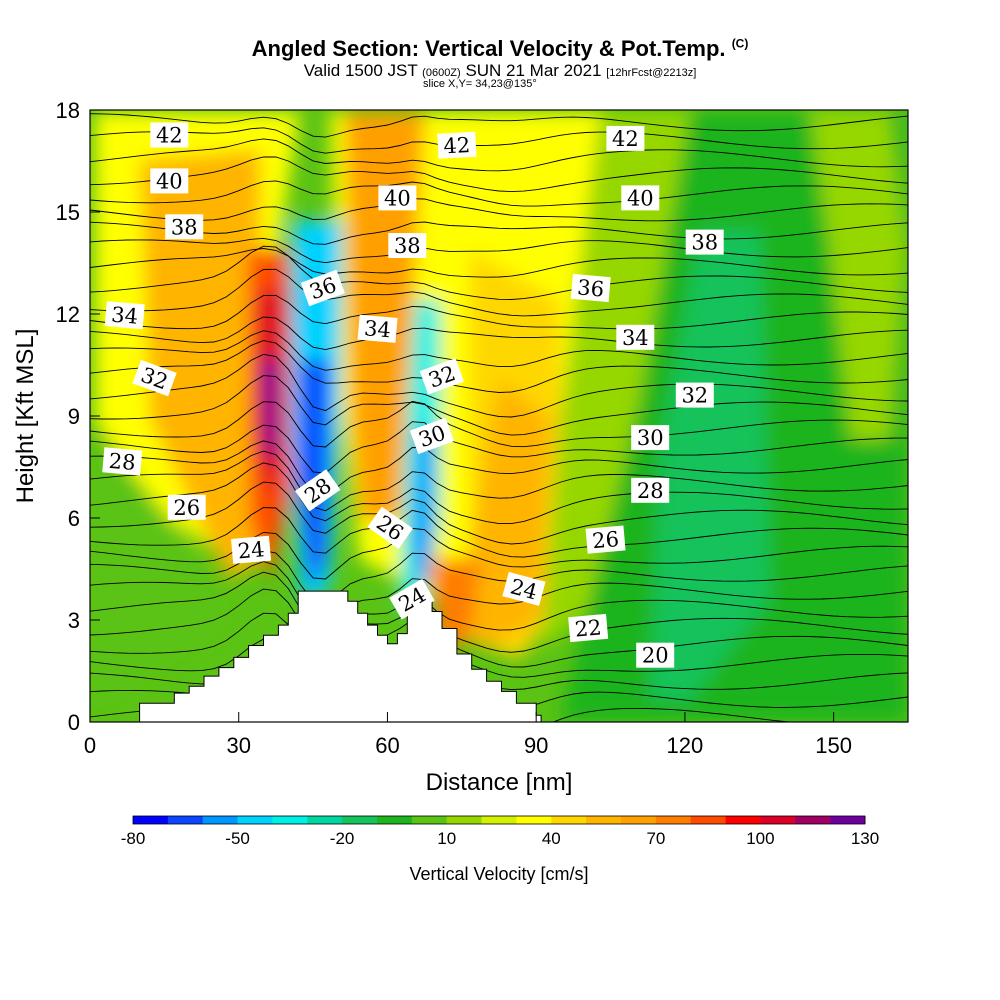 This screenshot has height=1000, width=1000. I want to click on x-tick-label: 0, so click(90, 745).